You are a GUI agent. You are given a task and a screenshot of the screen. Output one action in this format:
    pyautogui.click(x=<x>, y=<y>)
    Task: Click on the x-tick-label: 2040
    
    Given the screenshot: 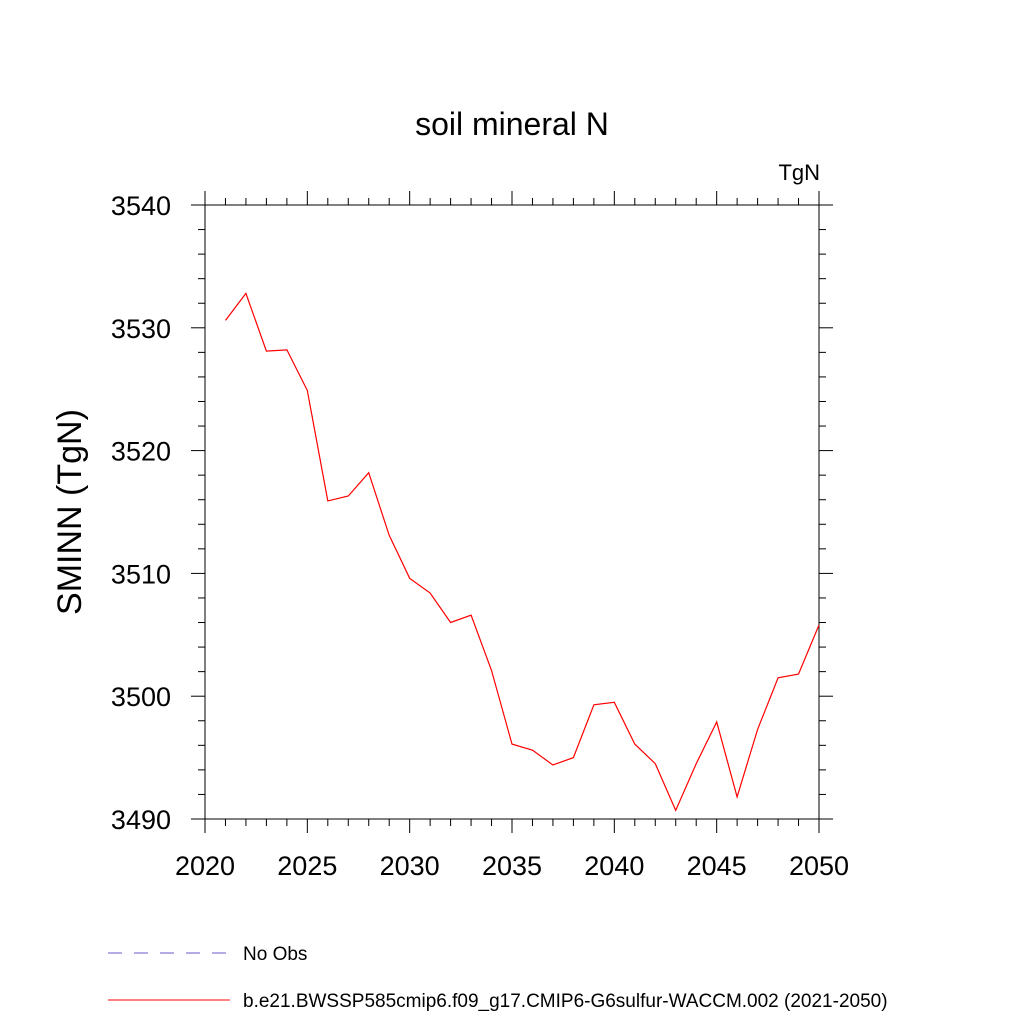 What is the action you would take?
    pyautogui.click(x=614, y=866)
    